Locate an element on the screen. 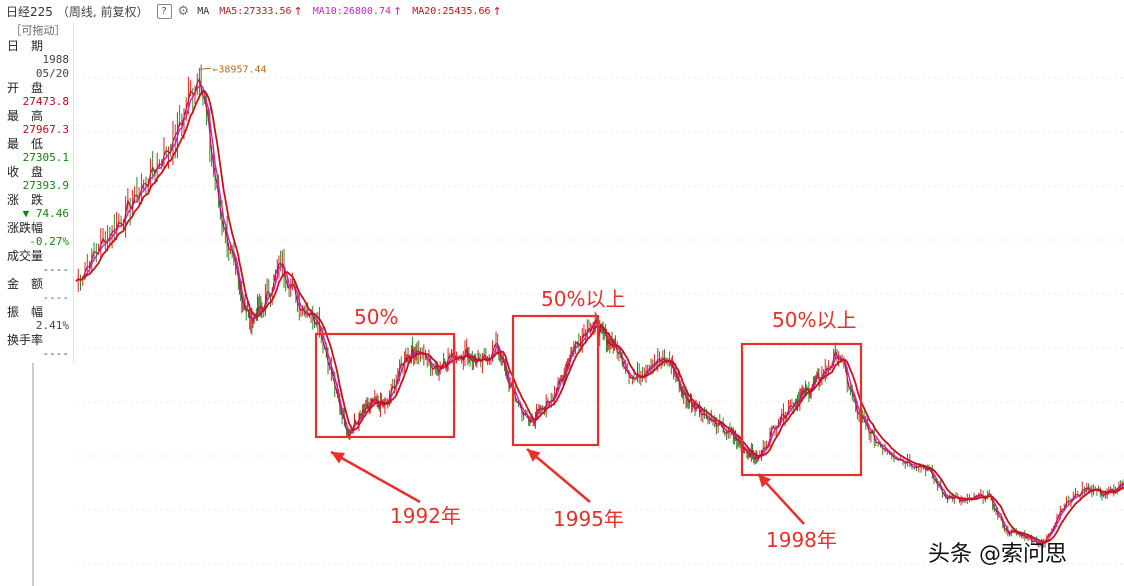 The height and width of the screenshot is (586, 1124). ma20-readout: MA20:25435.66 is located at coordinates (451, 11).